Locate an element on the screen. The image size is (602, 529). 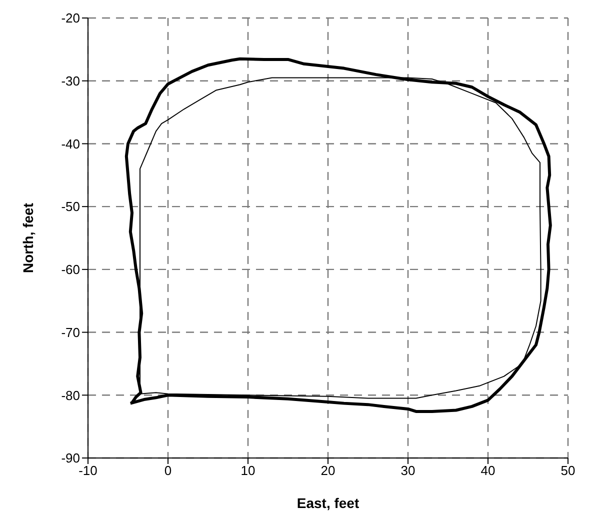
y-tick-label: -50 is located at coordinates (70, 206).